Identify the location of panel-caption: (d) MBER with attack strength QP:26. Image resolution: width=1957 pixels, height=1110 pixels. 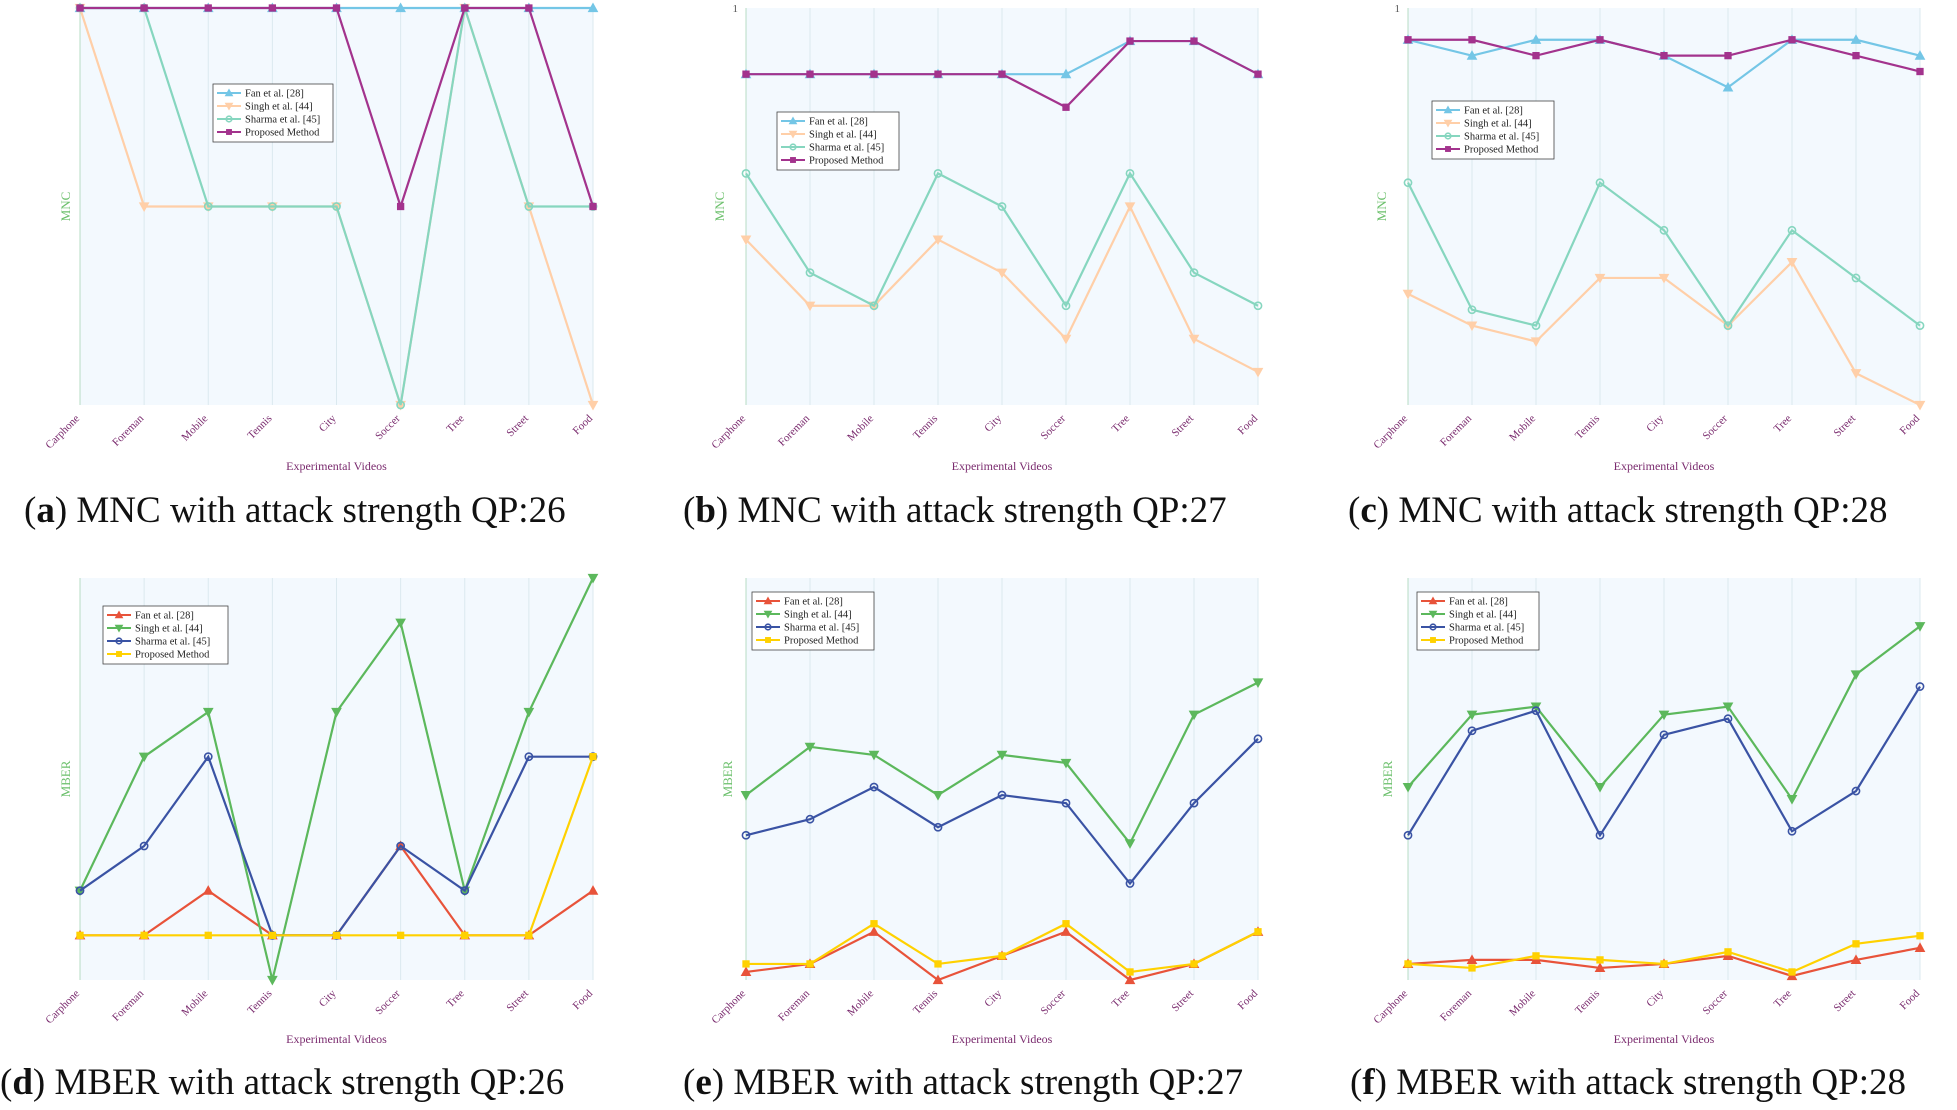
(282, 1082).